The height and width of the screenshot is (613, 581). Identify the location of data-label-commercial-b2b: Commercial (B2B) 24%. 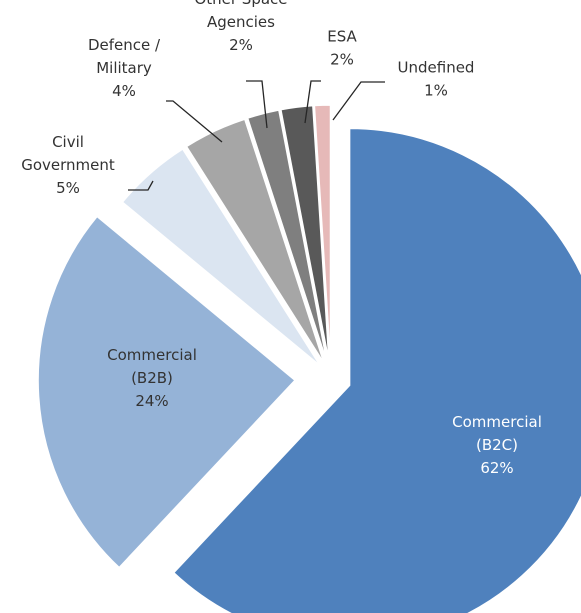
(152, 378).